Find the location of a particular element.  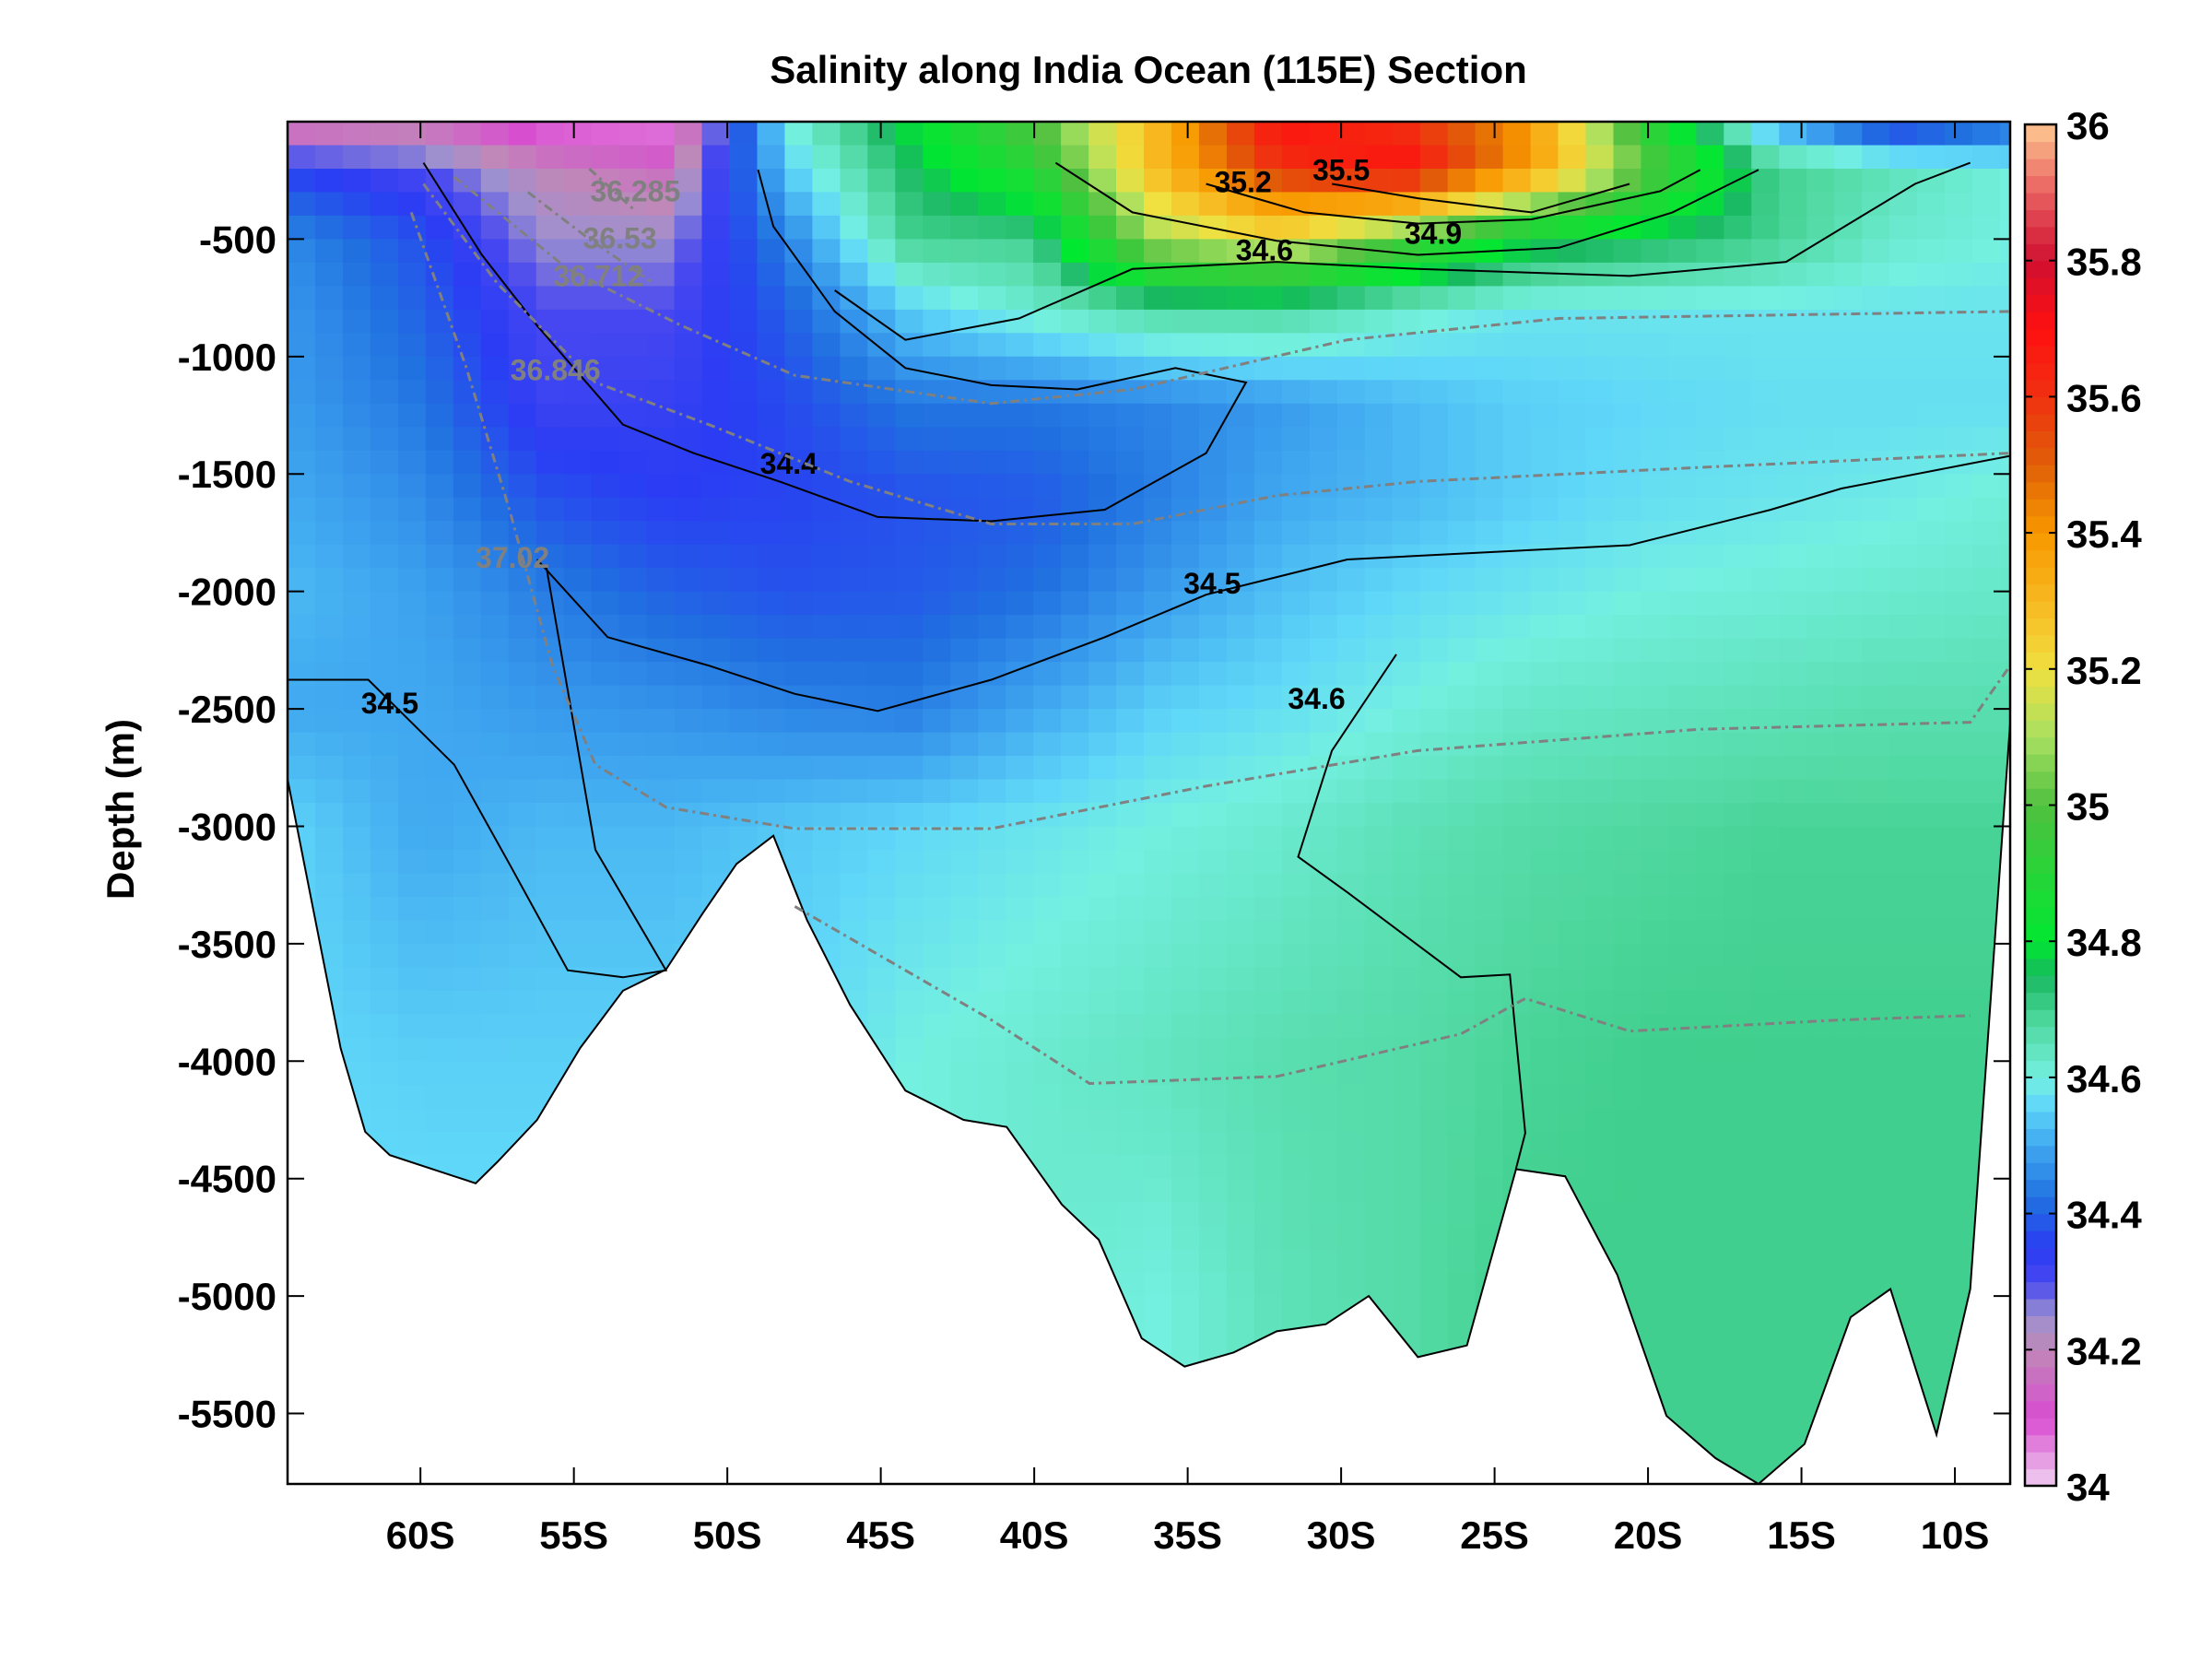

contour-line is located at coordinates (1411, 911).